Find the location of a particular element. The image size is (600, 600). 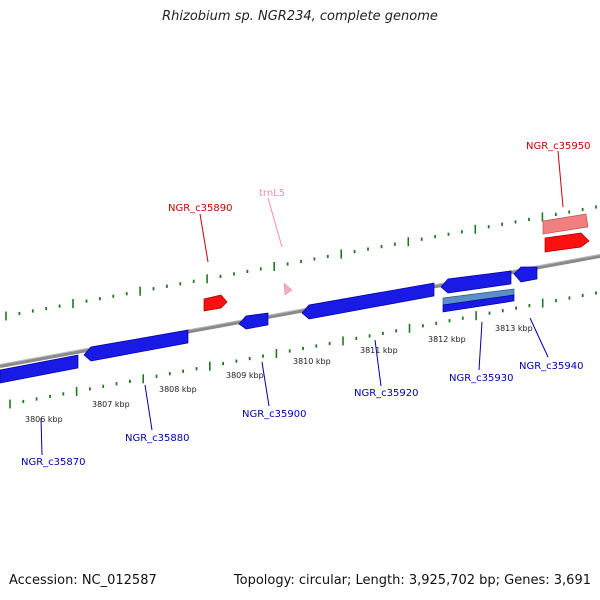

accession-text: Accession: NC_012587 is located at coordinates (83, 580).